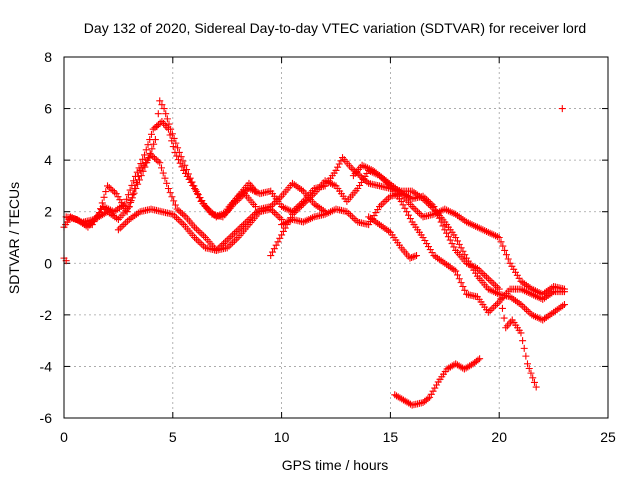 The image size is (640, 480). Describe the element at coordinates (48, 109) in the screenshot. I see `y-tick-label: 6` at that location.